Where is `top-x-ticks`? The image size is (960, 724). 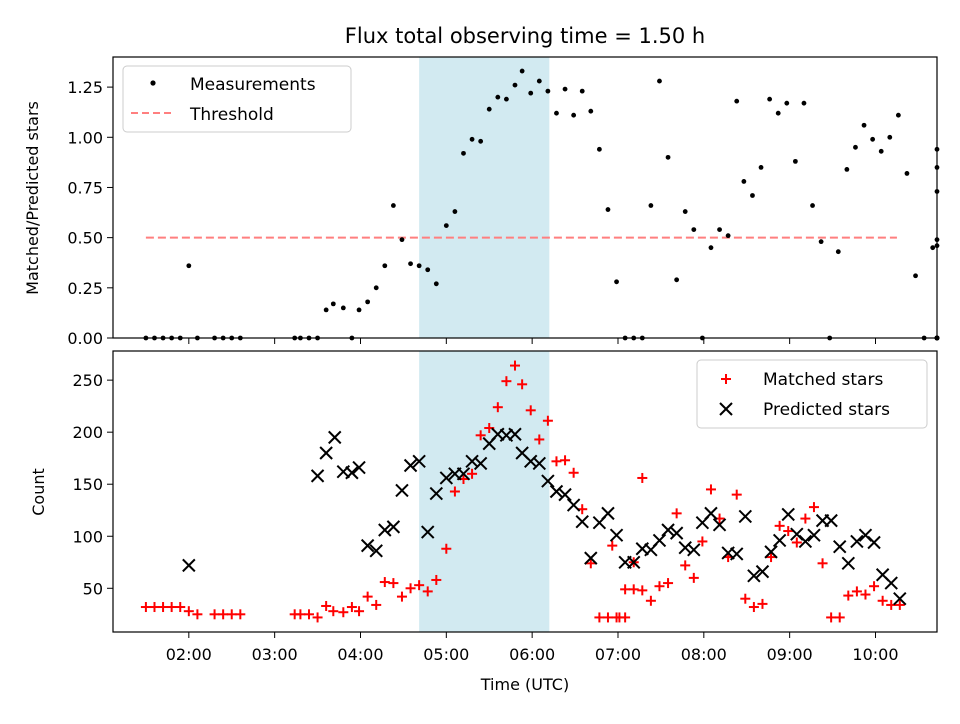 top-x-ticks is located at coordinates (532, 341).